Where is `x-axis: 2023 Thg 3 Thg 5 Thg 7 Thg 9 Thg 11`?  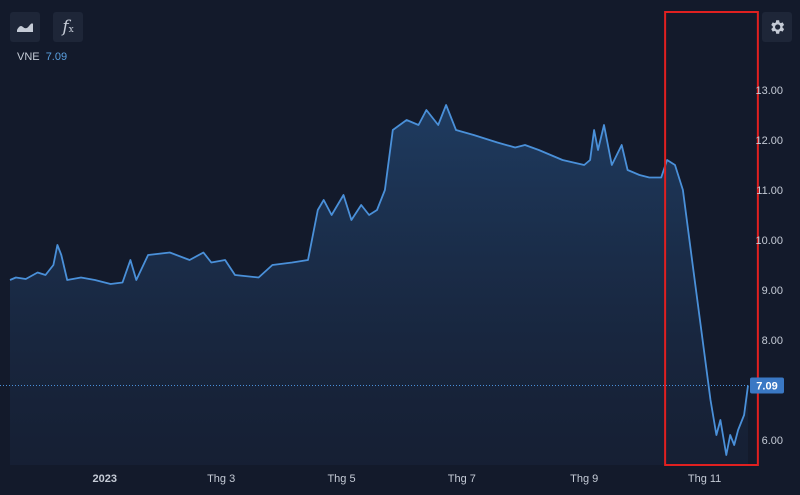
x-axis: 2023 Thg 3 Thg 5 Thg 7 Thg 9 Thg 11 is located at coordinates (406, 479).